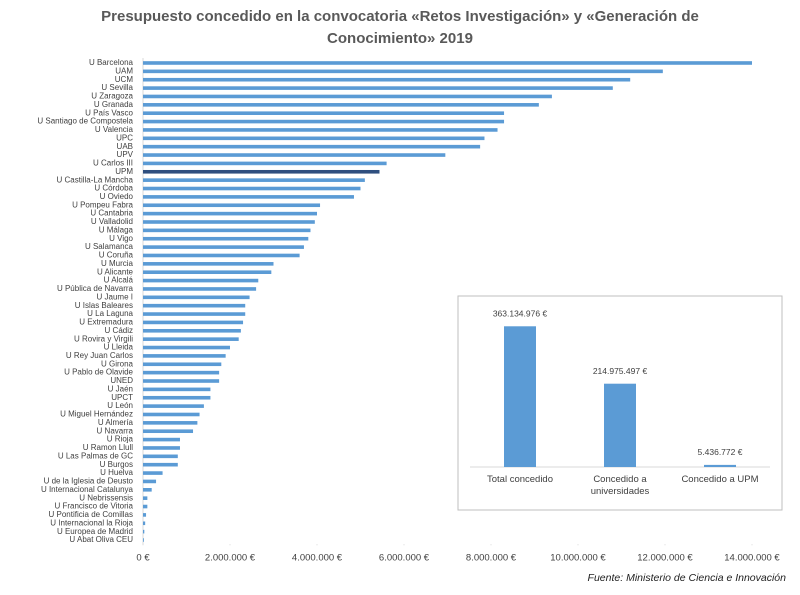  What do you see at coordinates (620, 371) in the screenshot?
I see `data-label: 214.975.497 €` at bounding box center [620, 371].